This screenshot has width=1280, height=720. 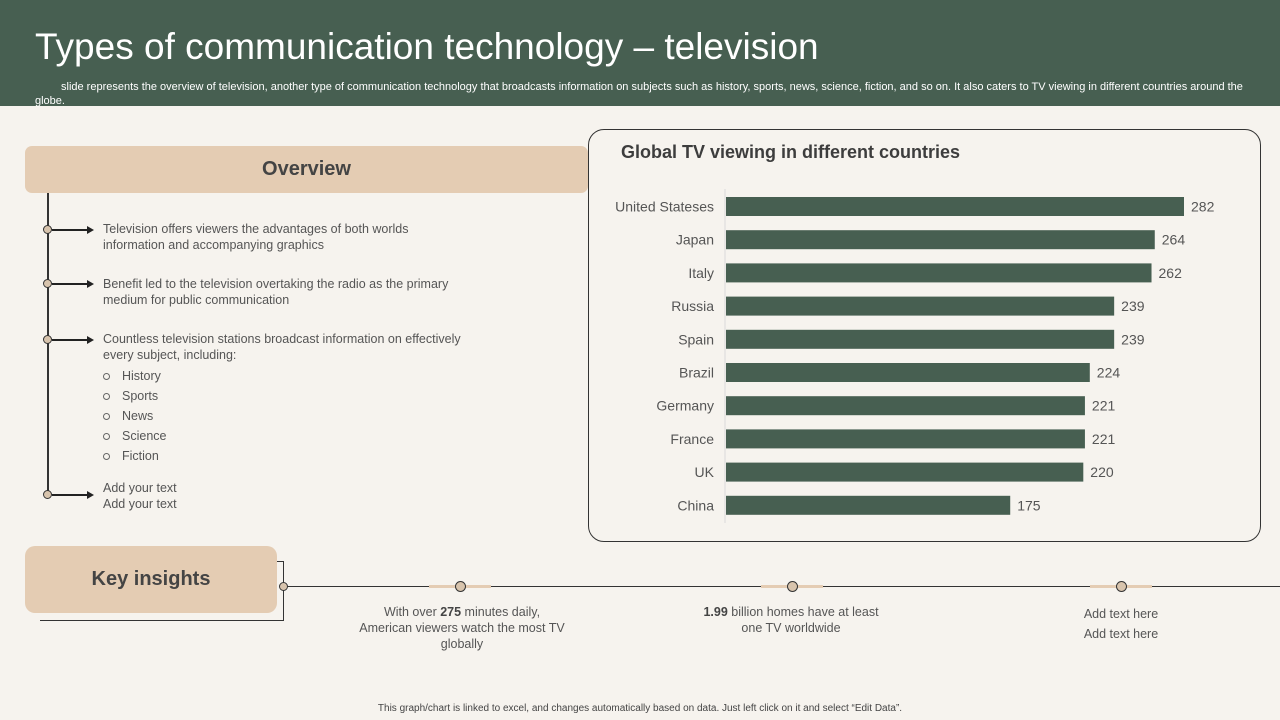 I want to click on subject-list: History Sports News Science Fiction, so click(x=134, y=416).